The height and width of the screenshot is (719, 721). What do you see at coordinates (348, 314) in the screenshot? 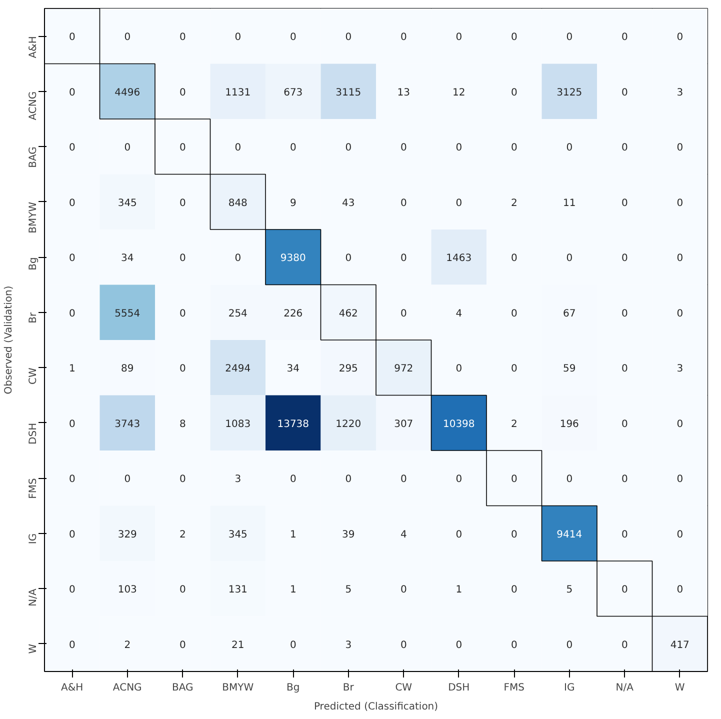
I see `data-label: 462` at bounding box center [348, 314].